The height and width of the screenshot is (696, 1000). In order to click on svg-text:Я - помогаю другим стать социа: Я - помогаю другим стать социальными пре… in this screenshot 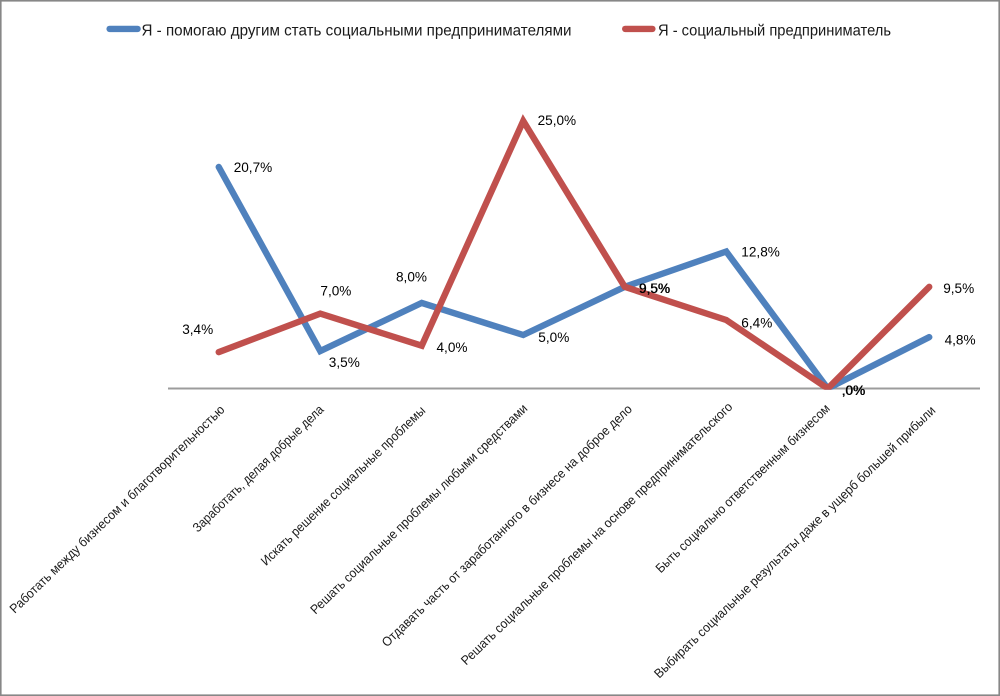, I will do `click(357, 31)`.